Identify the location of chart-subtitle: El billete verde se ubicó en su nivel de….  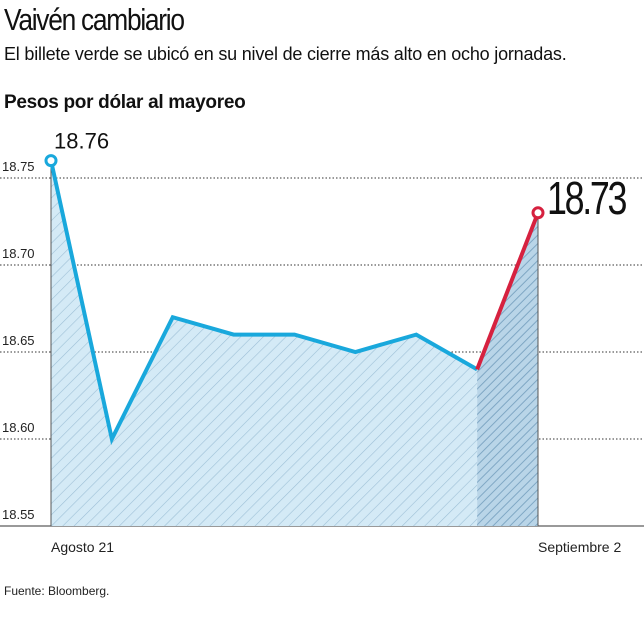
(285, 54).